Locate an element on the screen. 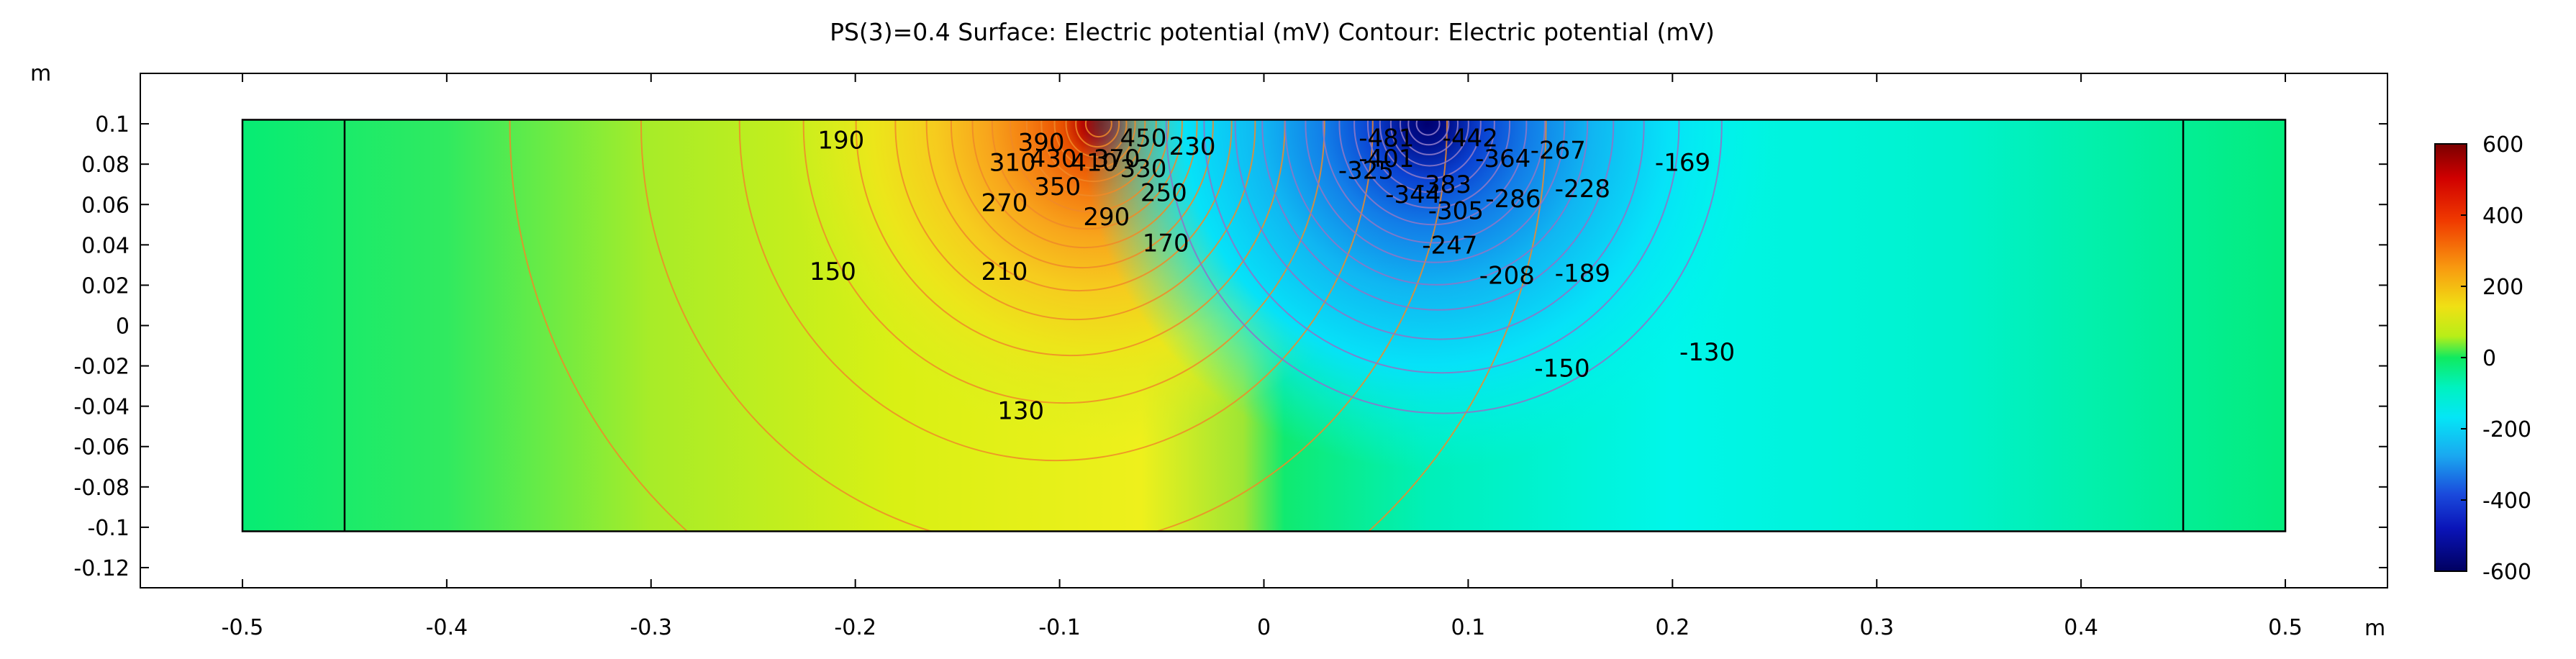  y-tick-label: -0.1 is located at coordinates (108, 529).